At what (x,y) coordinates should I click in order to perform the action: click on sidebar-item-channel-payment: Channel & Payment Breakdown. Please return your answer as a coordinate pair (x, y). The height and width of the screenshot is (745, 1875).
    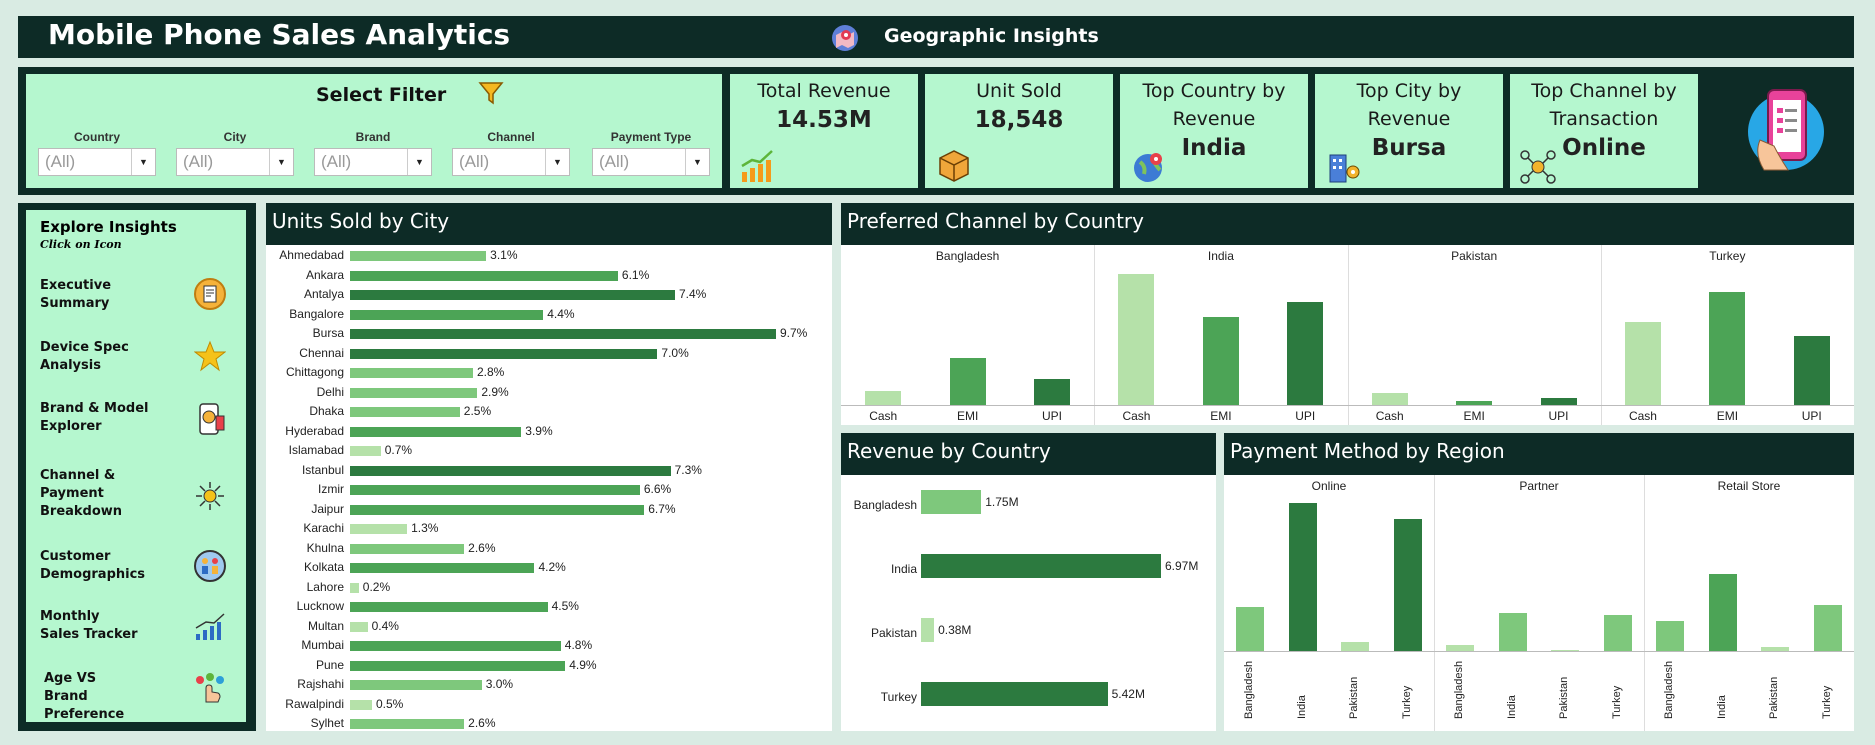
    Looking at the image, I should click on (81, 493).